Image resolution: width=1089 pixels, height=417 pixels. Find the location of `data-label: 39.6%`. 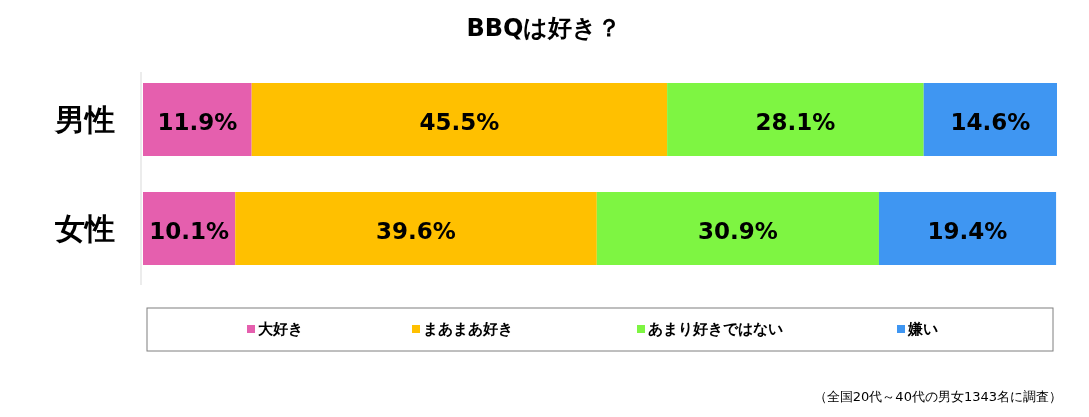

data-label: 39.6% is located at coordinates (416, 230).